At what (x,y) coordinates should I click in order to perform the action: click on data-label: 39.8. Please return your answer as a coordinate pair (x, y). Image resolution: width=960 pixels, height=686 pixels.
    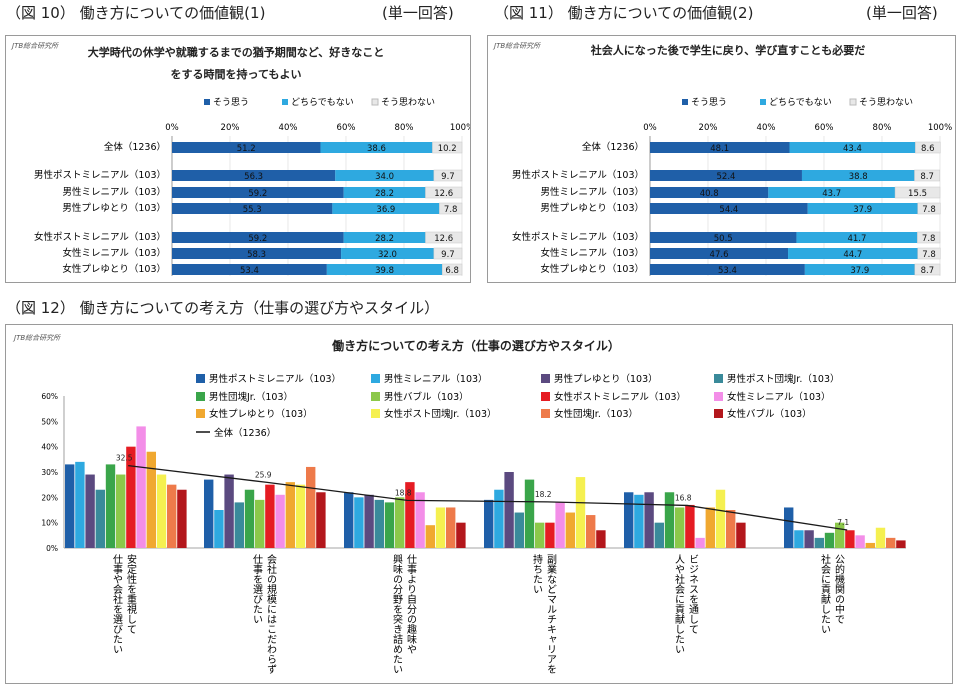
    Looking at the image, I should click on (384, 271).